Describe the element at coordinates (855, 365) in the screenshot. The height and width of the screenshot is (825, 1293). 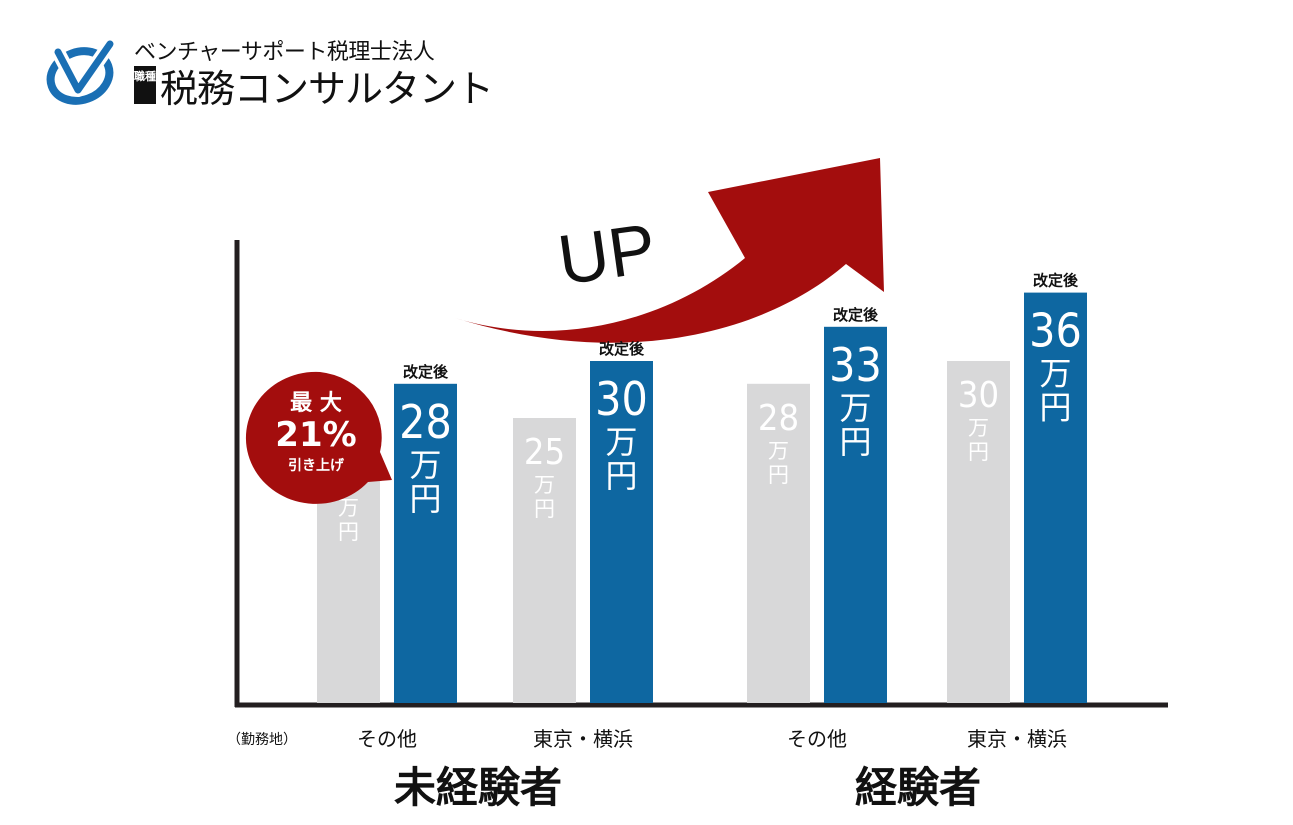
I see `value-label-after: 33` at that location.